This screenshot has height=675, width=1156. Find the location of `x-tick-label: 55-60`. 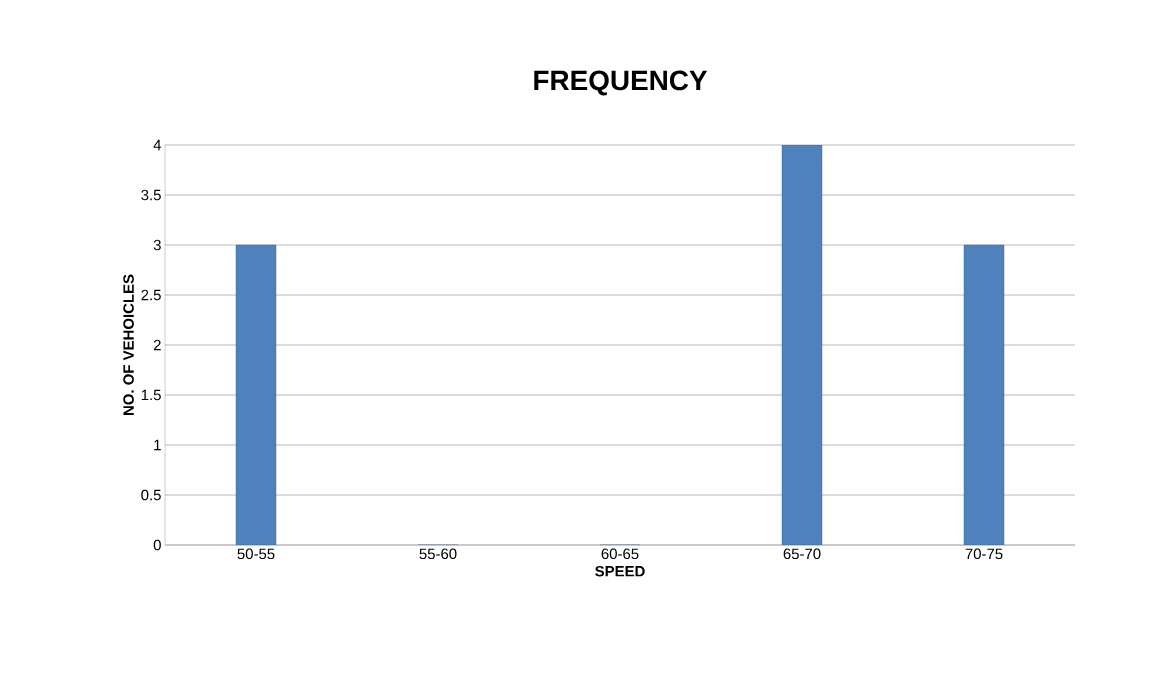

x-tick-label: 55-60 is located at coordinates (438, 554).